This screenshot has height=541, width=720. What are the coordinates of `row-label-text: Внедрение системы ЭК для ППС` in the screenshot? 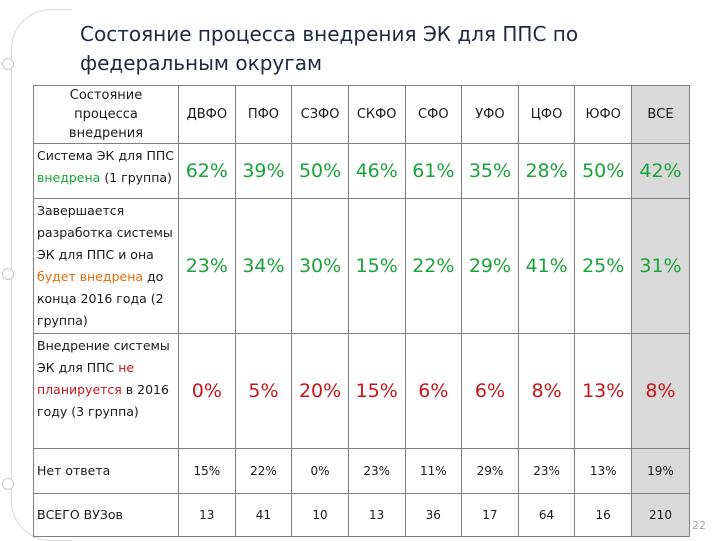 It's located at (103, 356).